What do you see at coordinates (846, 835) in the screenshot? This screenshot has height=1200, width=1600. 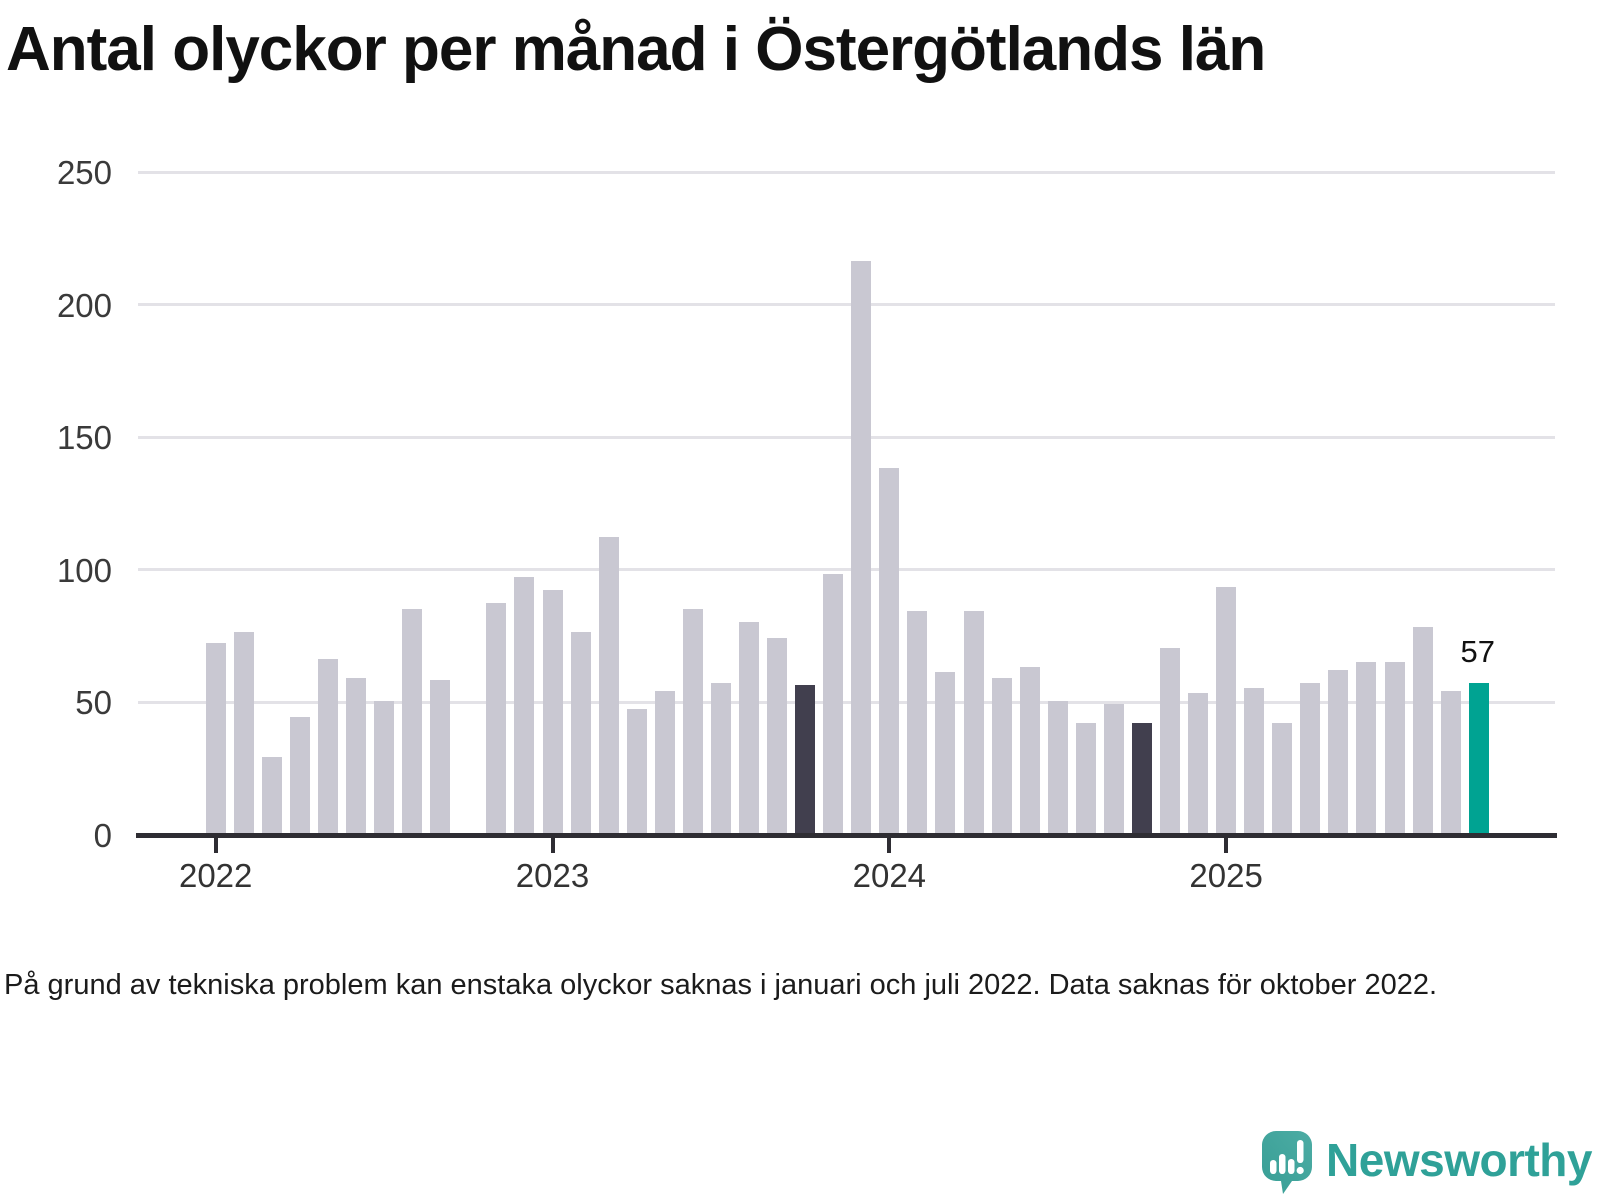 I see `x-axis-line` at bounding box center [846, 835].